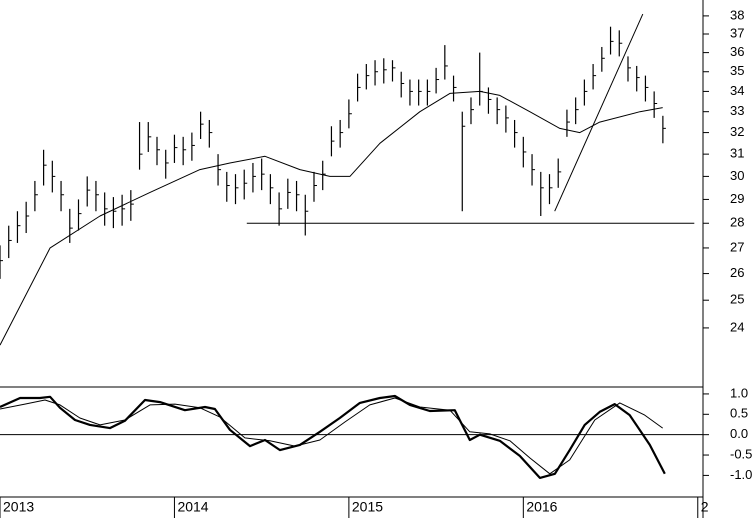 Image resolution: width=752 pixels, height=518 pixels. What do you see at coordinates (737, 90) in the screenshot?
I see `y-tick-label: 34` at bounding box center [737, 90].